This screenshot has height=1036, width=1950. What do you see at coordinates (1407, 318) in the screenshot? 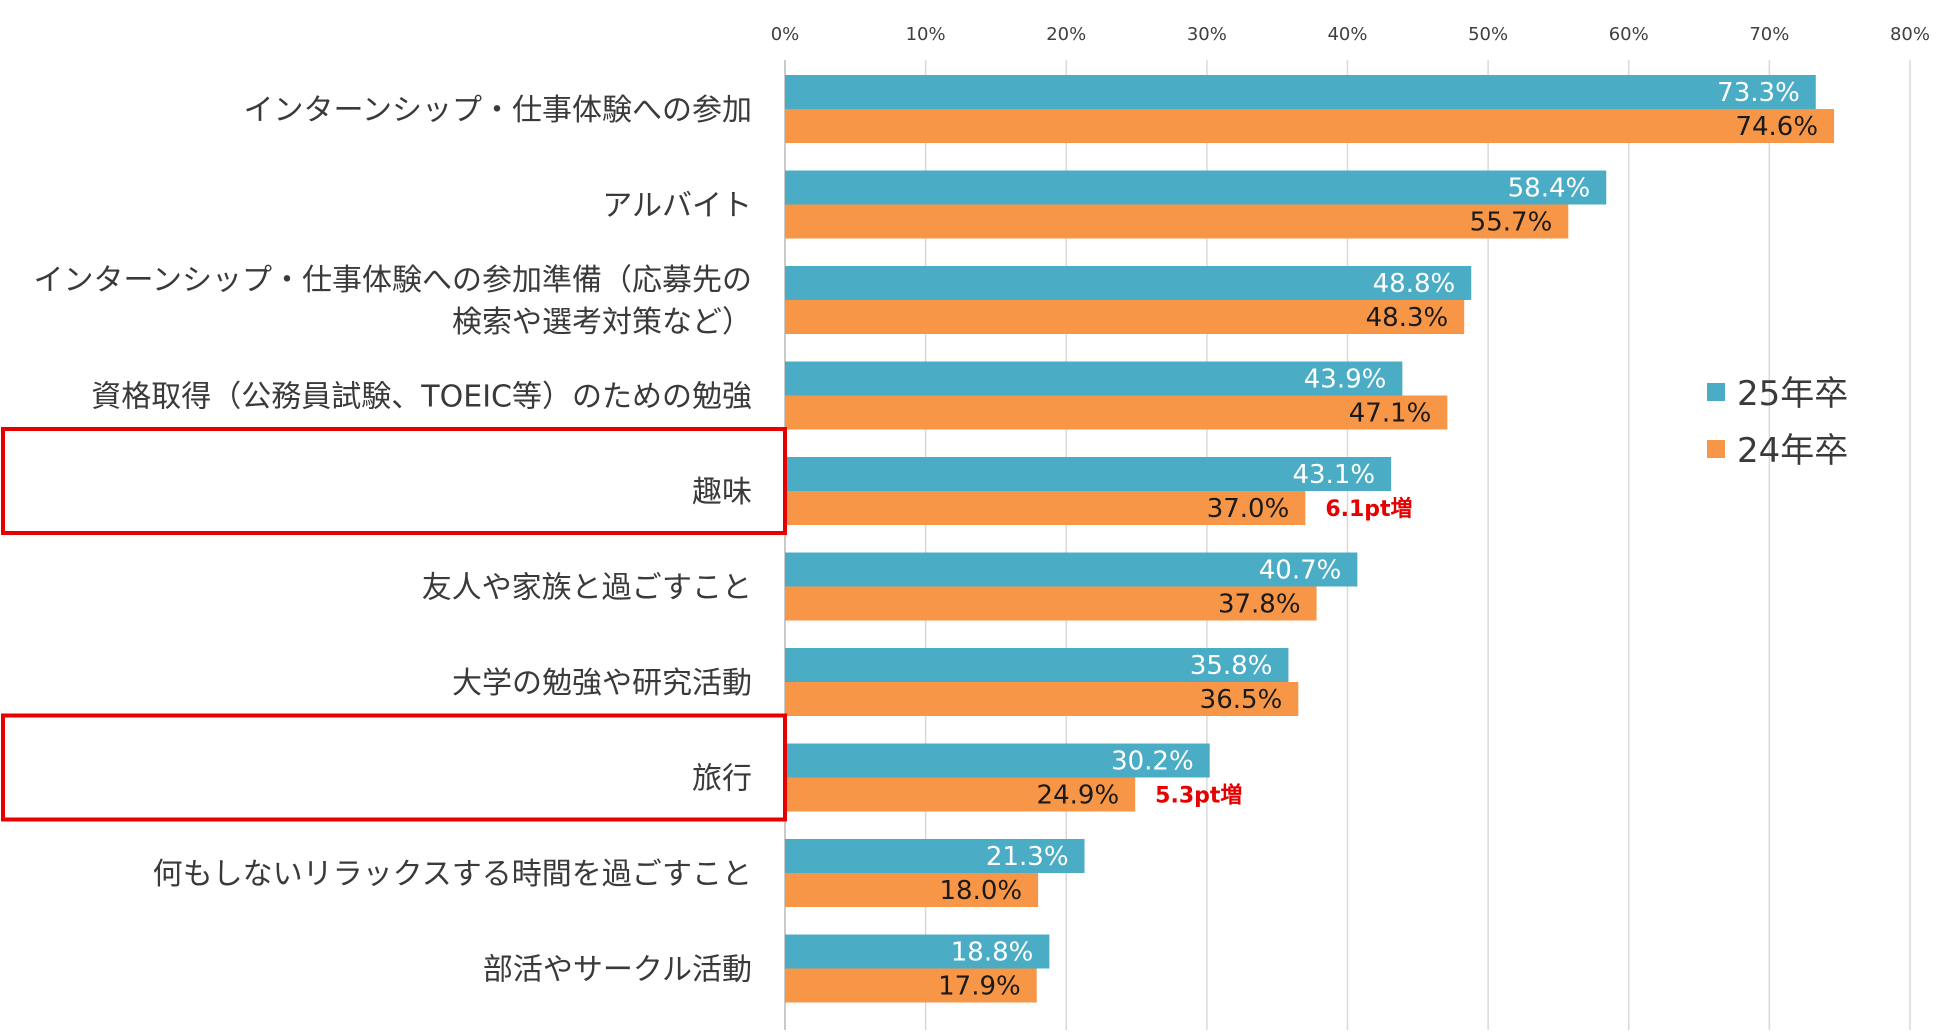
I see `data-label-24: 48.3%` at bounding box center [1407, 318].